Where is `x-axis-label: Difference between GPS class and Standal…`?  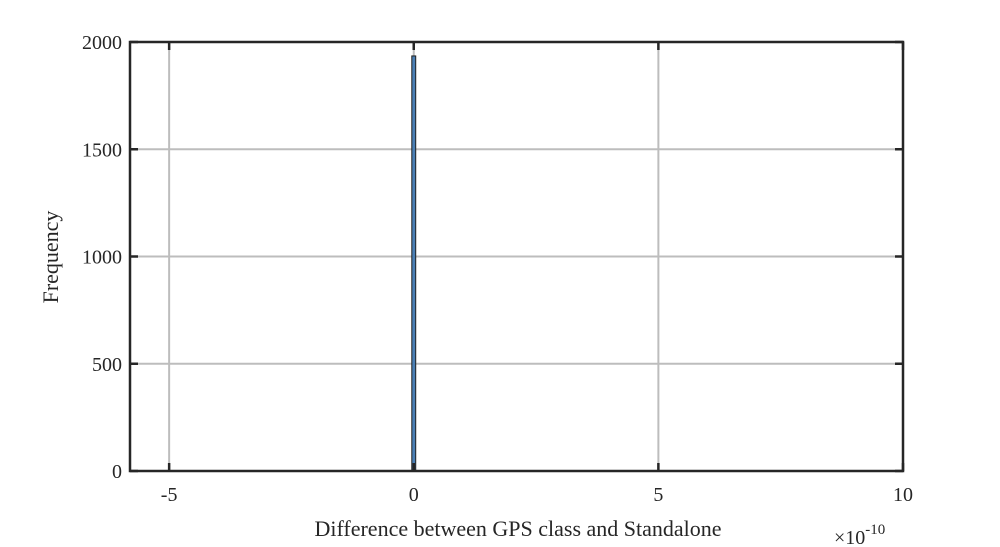
x-axis-label: Difference between GPS class and Standal… is located at coordinates (517, 528).